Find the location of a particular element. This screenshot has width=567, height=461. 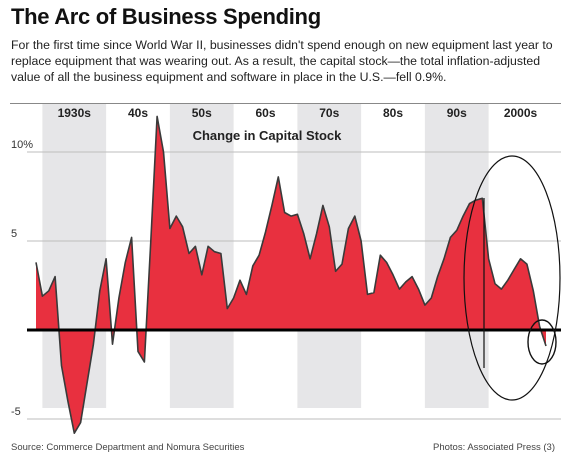

y-tick-label: 5 is located at coordinates (14, 234).